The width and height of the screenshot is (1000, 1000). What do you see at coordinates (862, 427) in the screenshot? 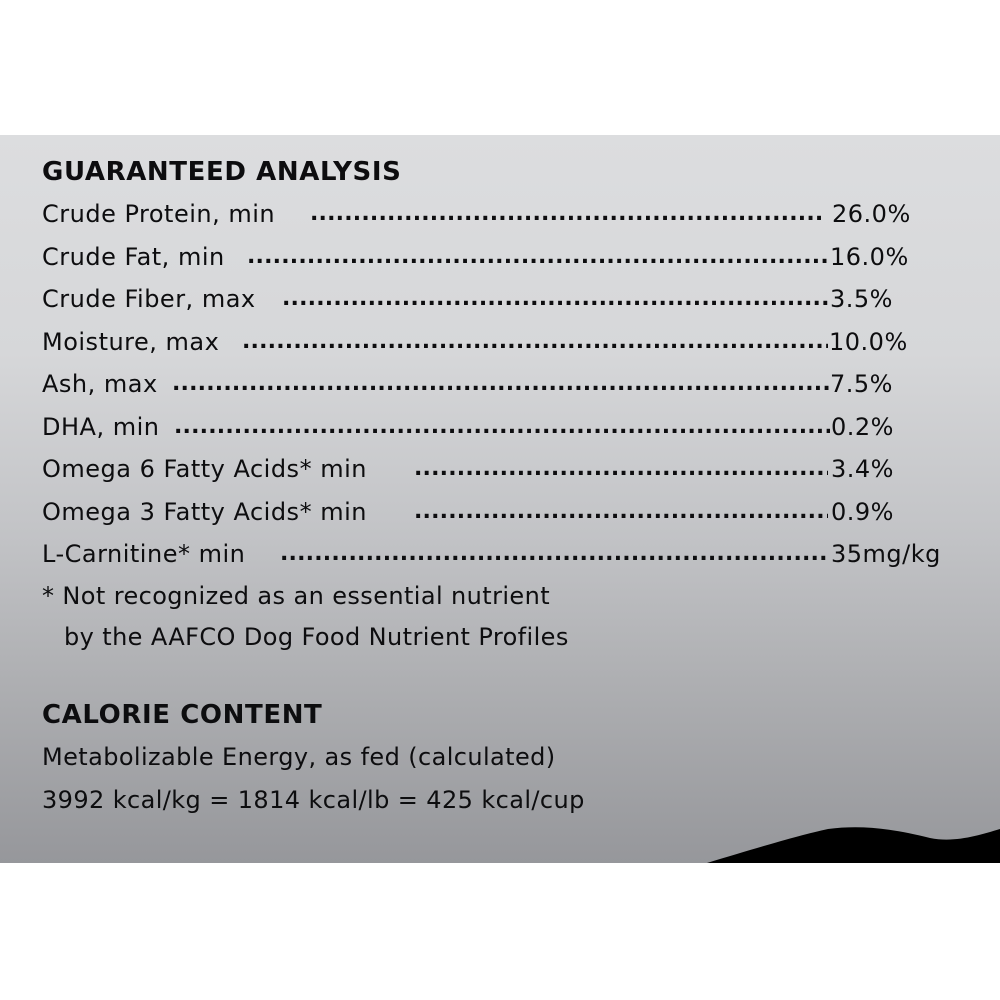
I see `nutrient-value: 0.2%` at bounding box center [862, 427].